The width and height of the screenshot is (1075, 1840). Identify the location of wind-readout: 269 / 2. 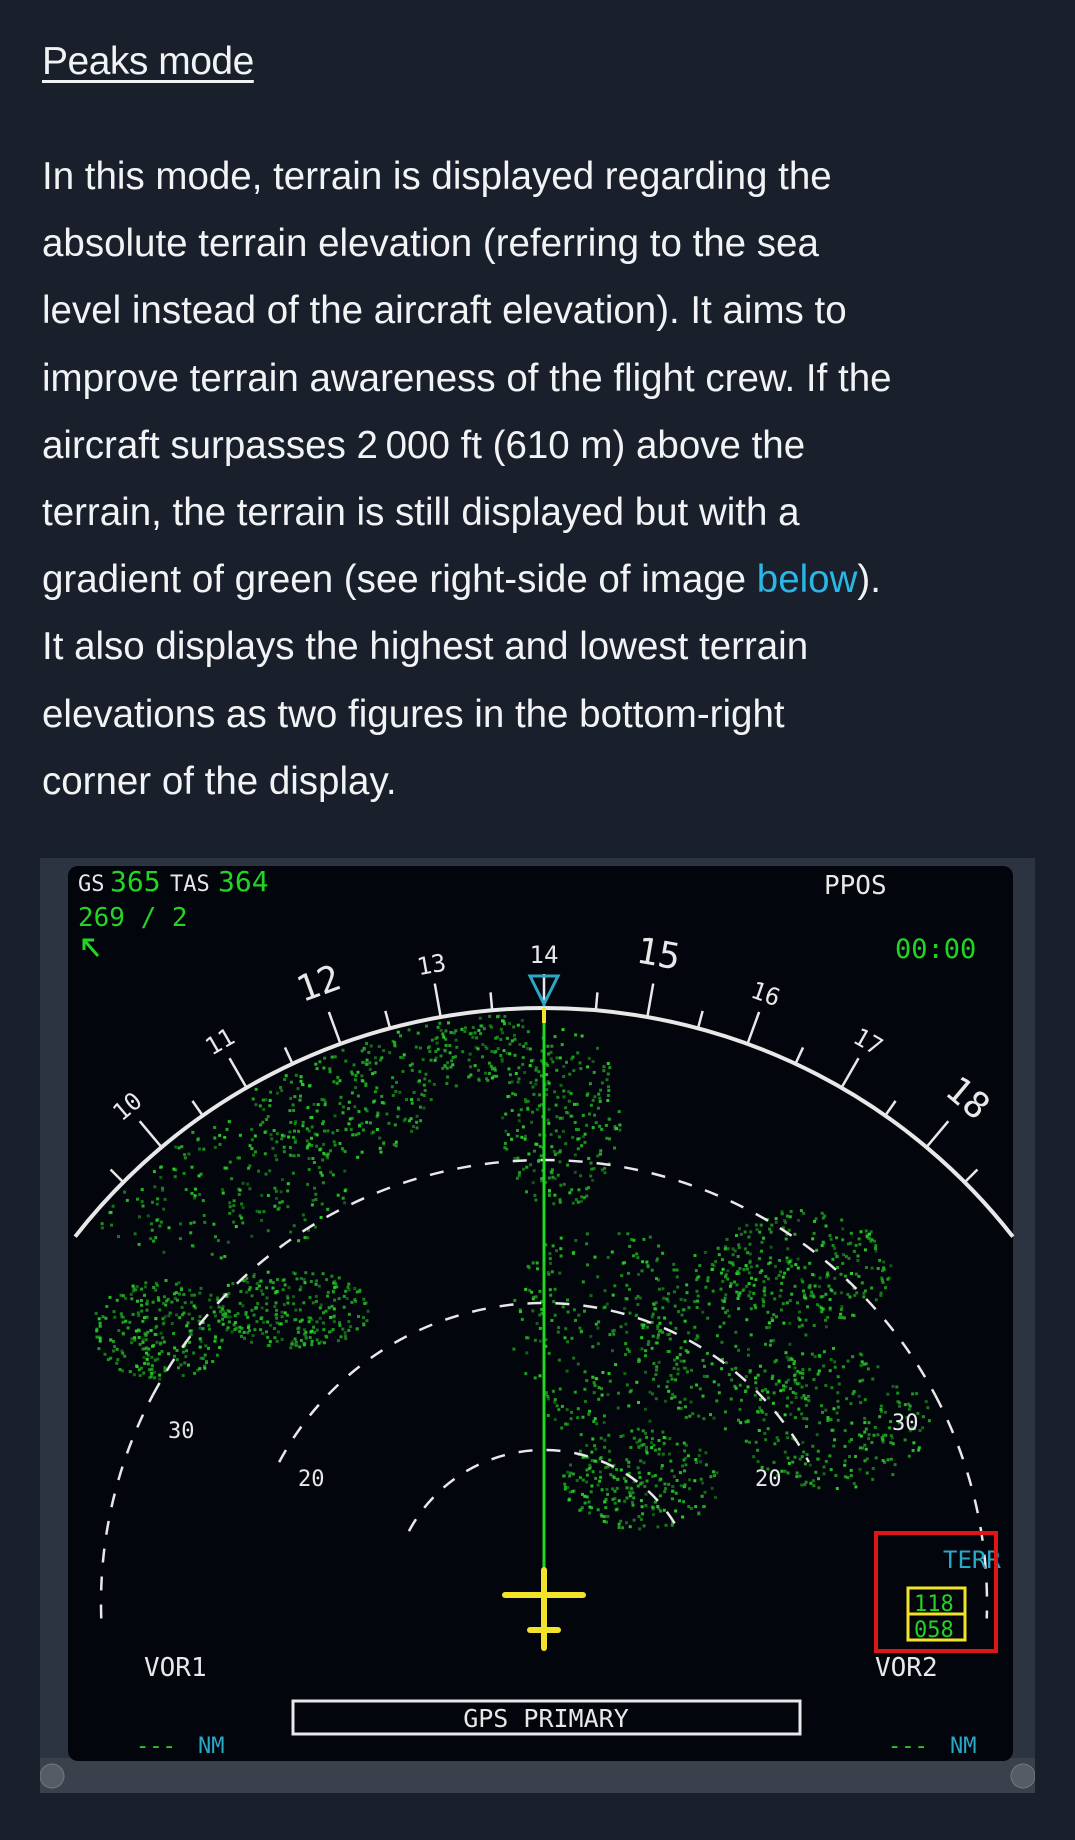
(133, 918).